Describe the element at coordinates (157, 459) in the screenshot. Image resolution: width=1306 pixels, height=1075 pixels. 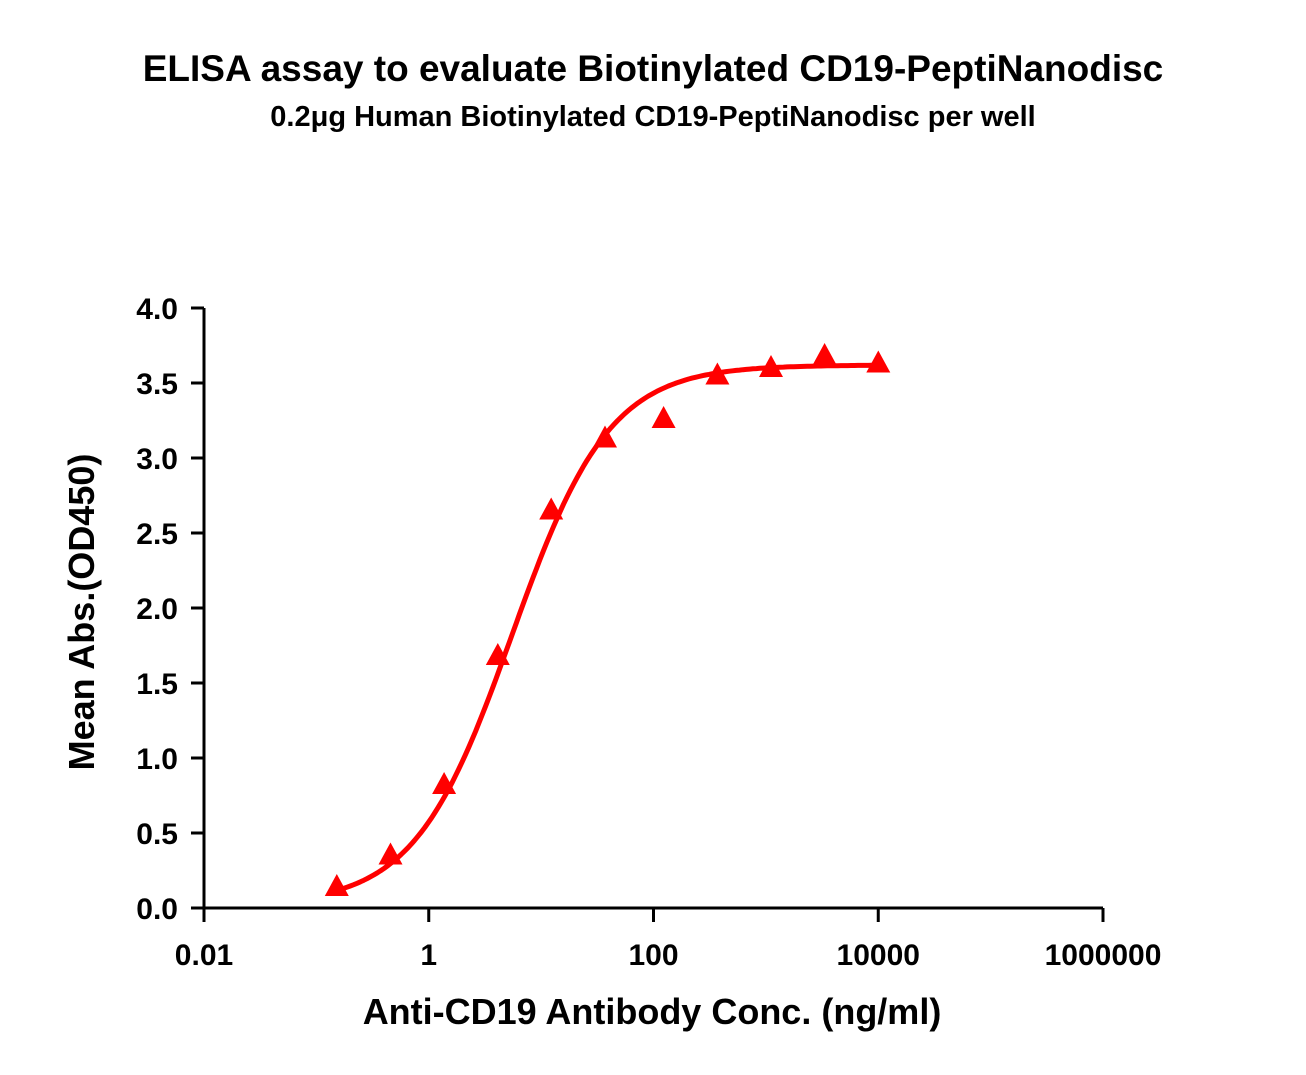
I see `y-tick-label: 3.0` at that location.